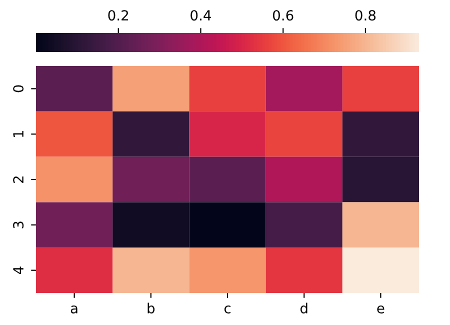 The height and width of the screenshot is (325, 450). What do you see at coordinates (151, 308) in the screenshot?
I see `x-tick-label: b` at bounding box center [151, 308].